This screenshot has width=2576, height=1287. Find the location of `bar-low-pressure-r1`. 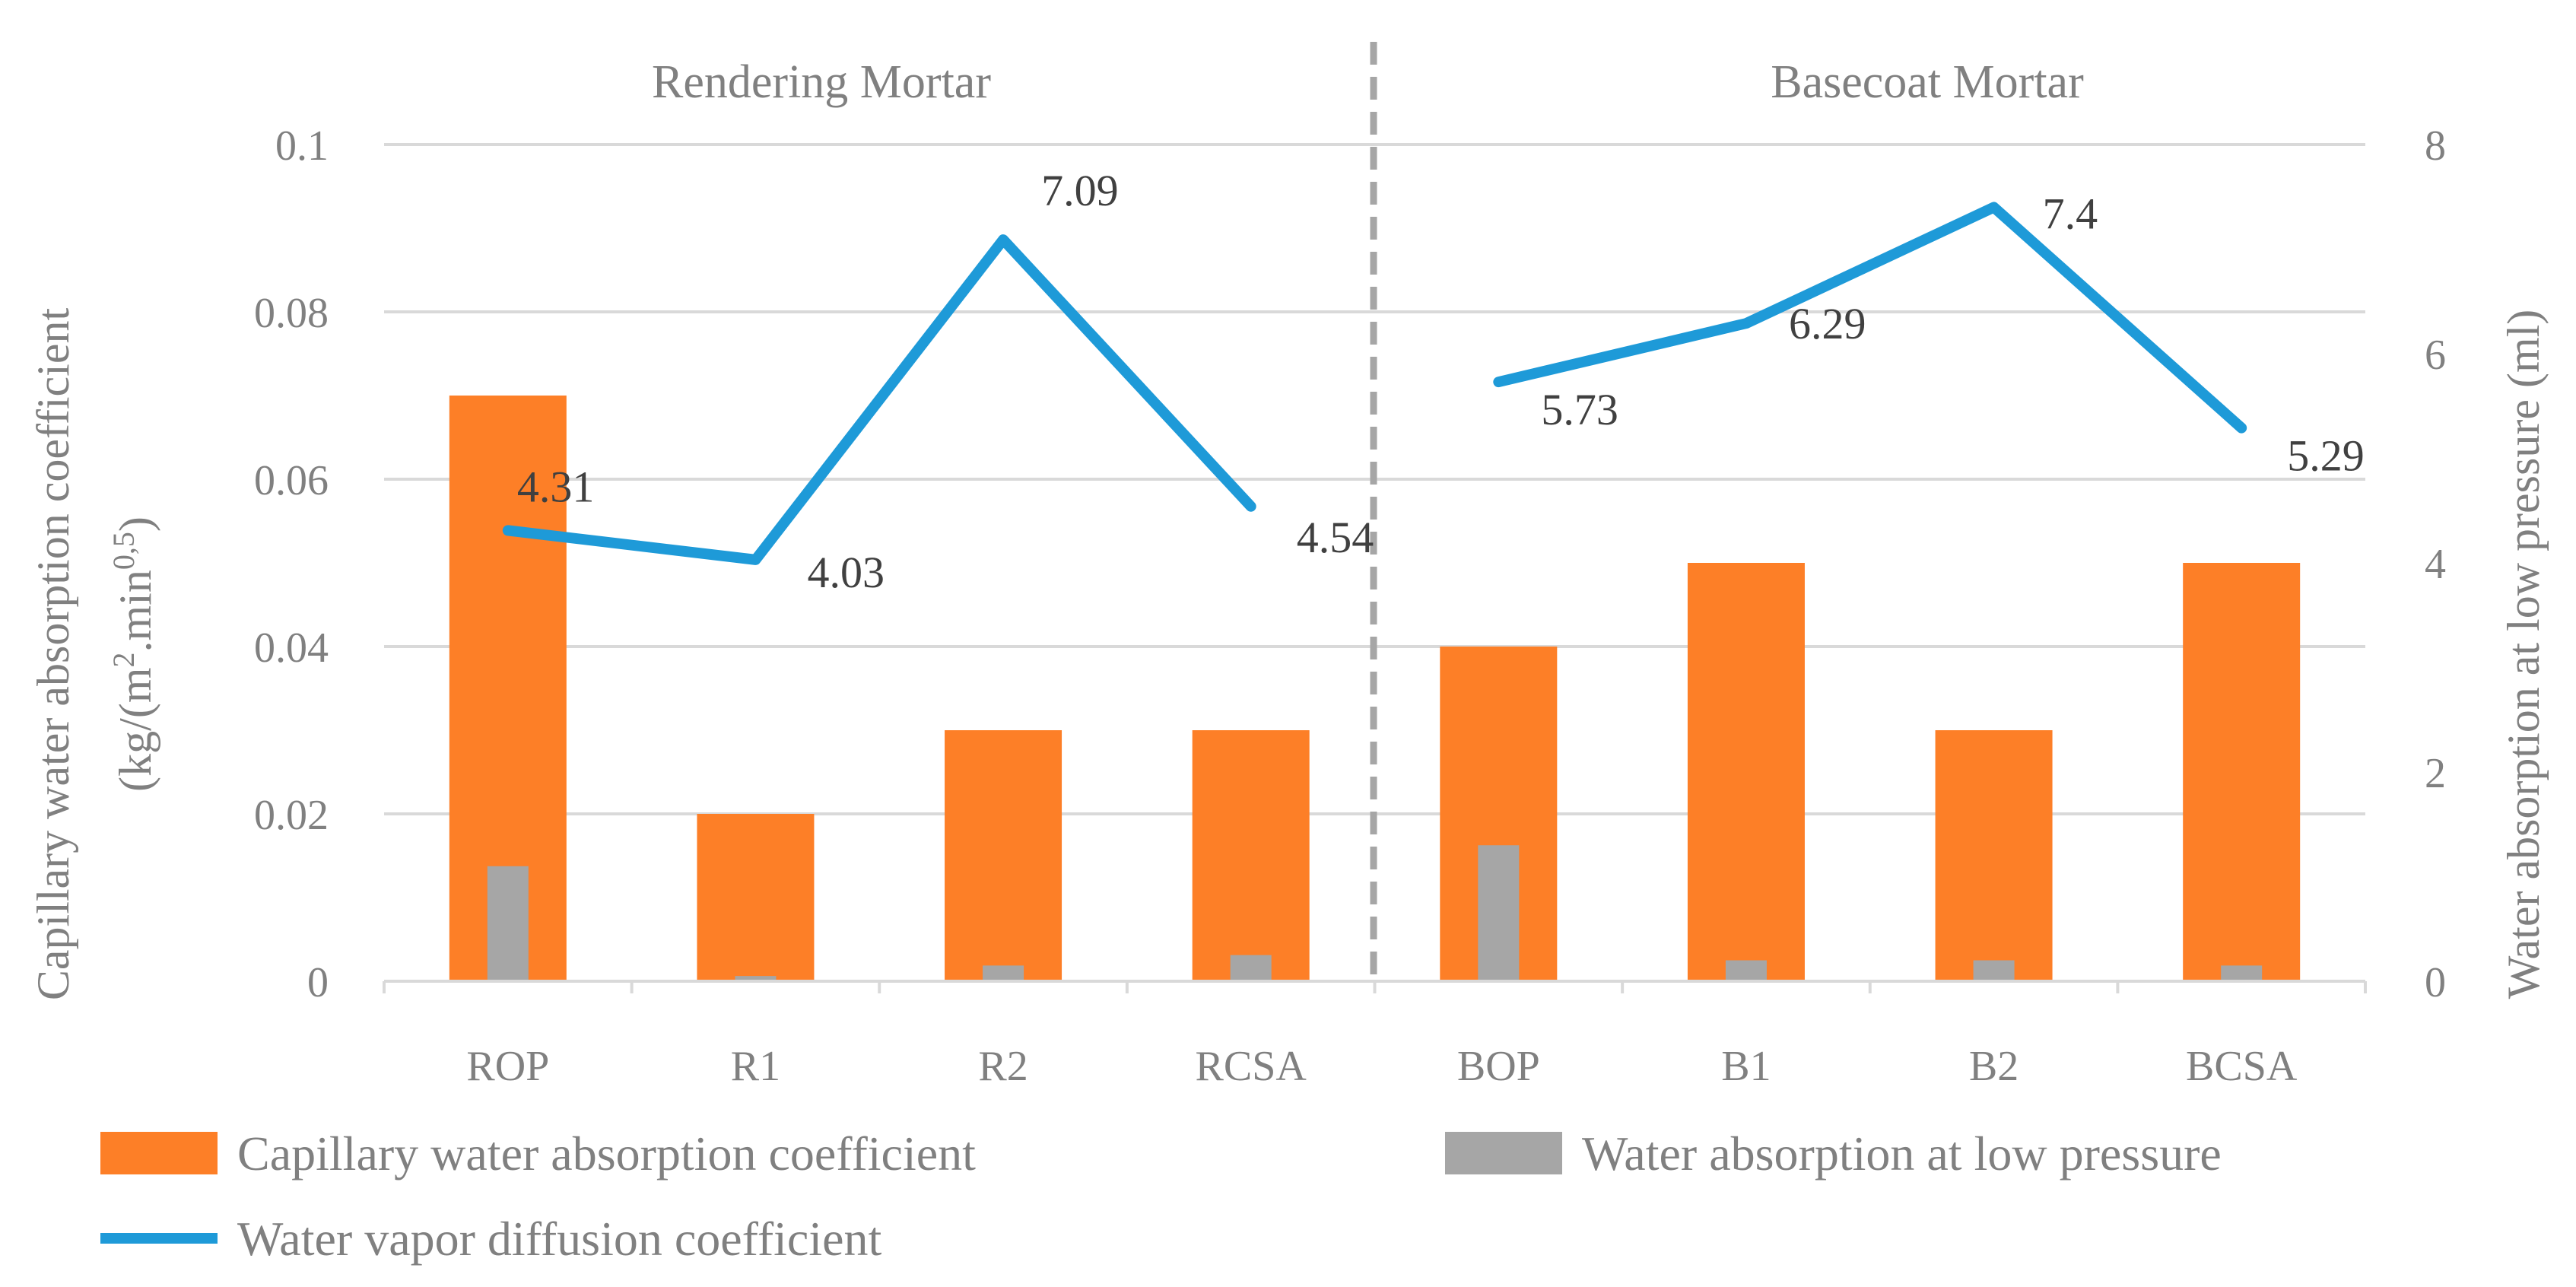

bar-low-pressure-r1 is located at coordinates (756, 978).